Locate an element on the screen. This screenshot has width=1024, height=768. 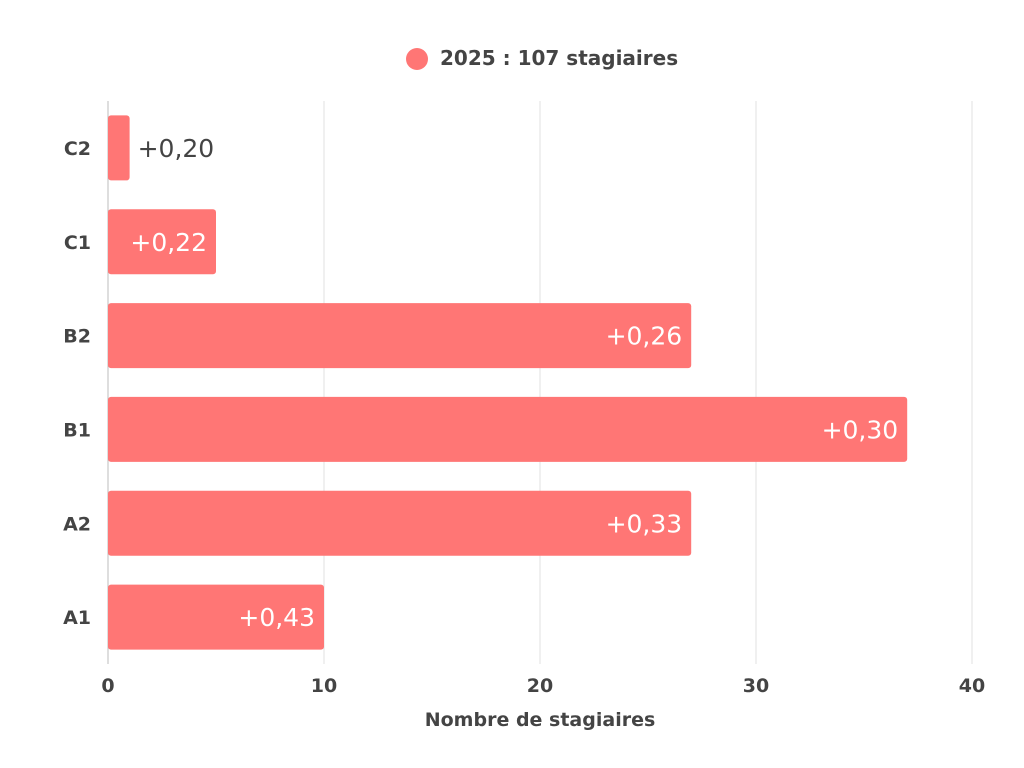
data-label: +0,20 is located at coordinates (176, 148).